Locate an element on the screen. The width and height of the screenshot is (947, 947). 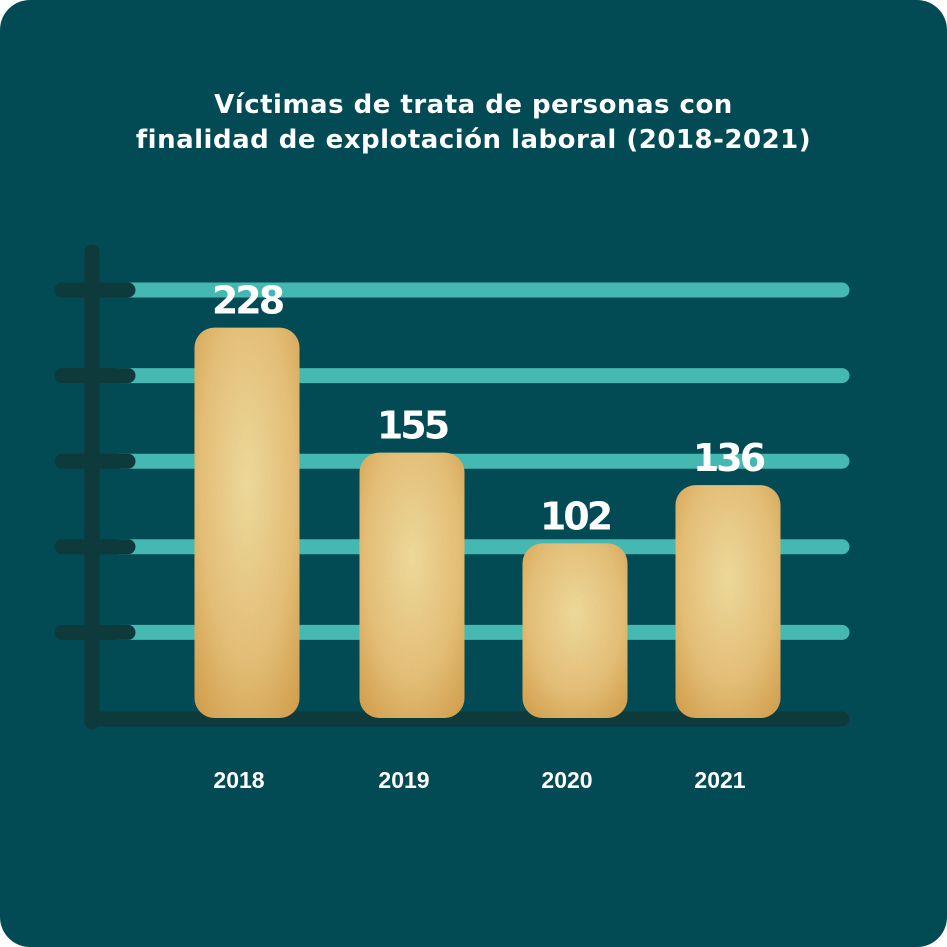
x-tick-label-2019: 2019 is located at coordinates (403, 780).